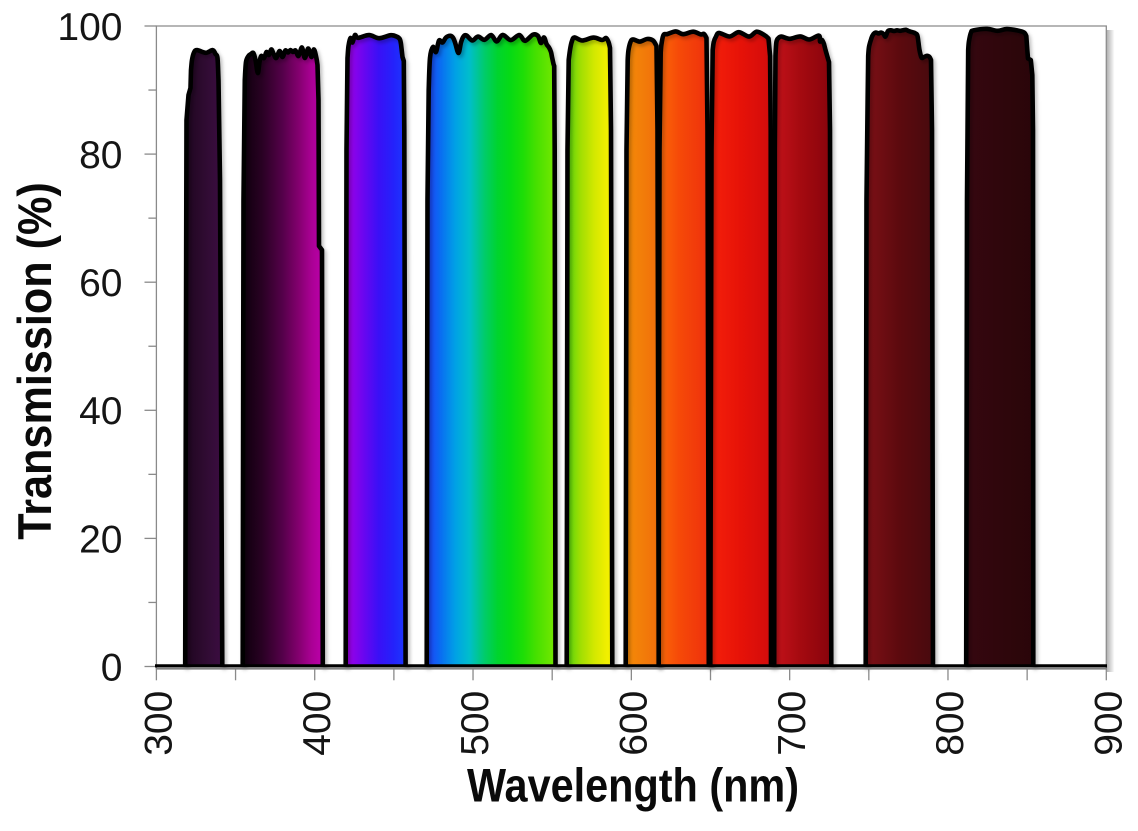 Image resolution: width=1138 pixels, height=831 pixels. What do you see at coordinates (100, 155) in the screenshot?
I see `svg-text: 80` at bounding box center [100, 155].